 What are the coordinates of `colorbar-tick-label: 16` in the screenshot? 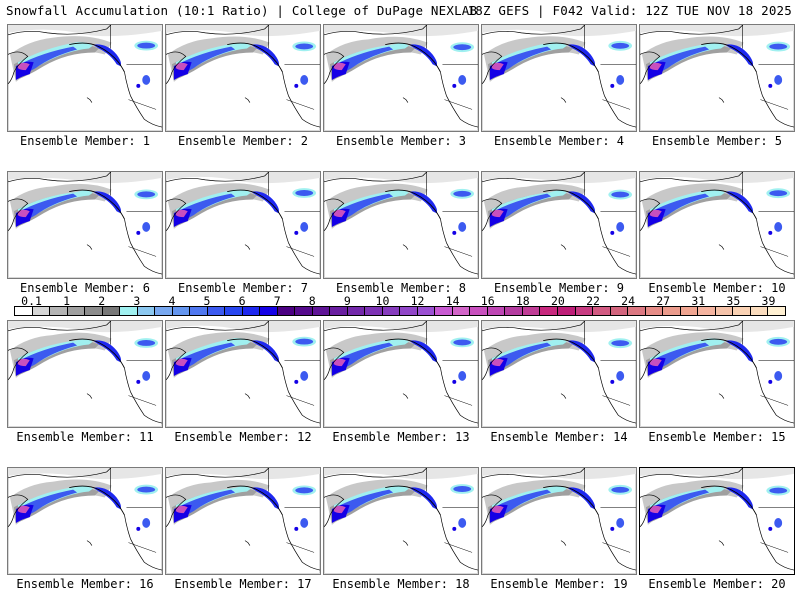 It's located at (487, 301).